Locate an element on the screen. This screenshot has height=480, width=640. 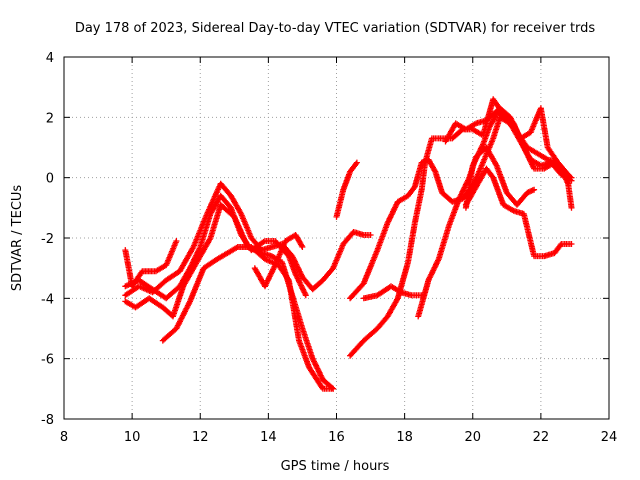
y-tick-label: 2 is located at coordinates (50, 118).